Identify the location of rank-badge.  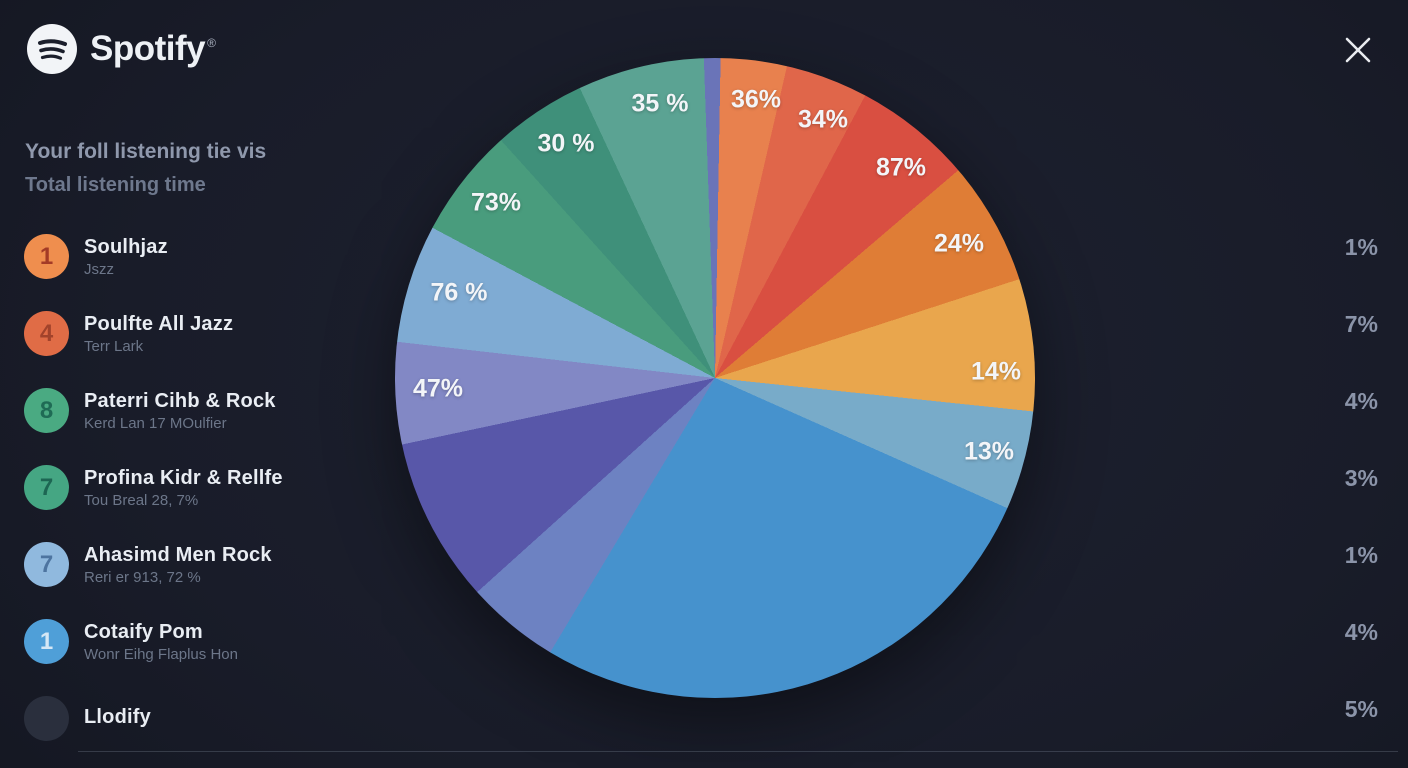
(46, 718).